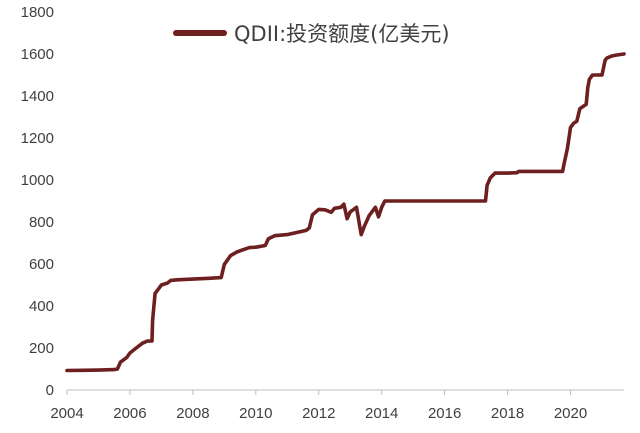 Image resolution: width=640 pixels, height=433 pixels. I want to click on x-tick-label: 2020, so click(570, 413).